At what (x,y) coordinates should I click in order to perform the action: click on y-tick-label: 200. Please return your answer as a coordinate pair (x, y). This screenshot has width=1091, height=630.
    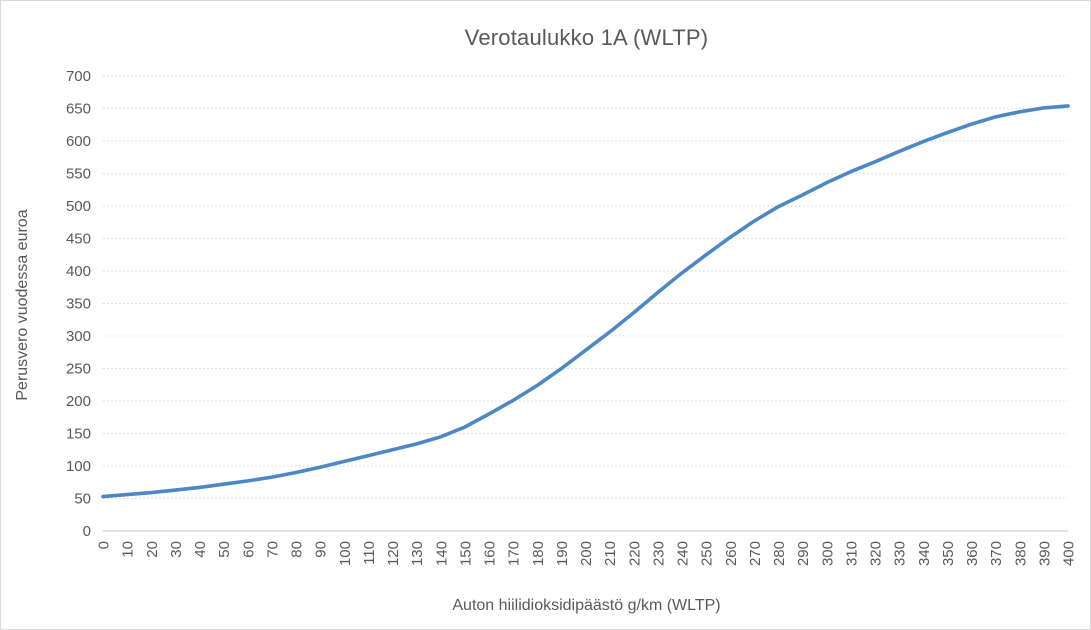
    Looking at the image, I should click on (78, 401).